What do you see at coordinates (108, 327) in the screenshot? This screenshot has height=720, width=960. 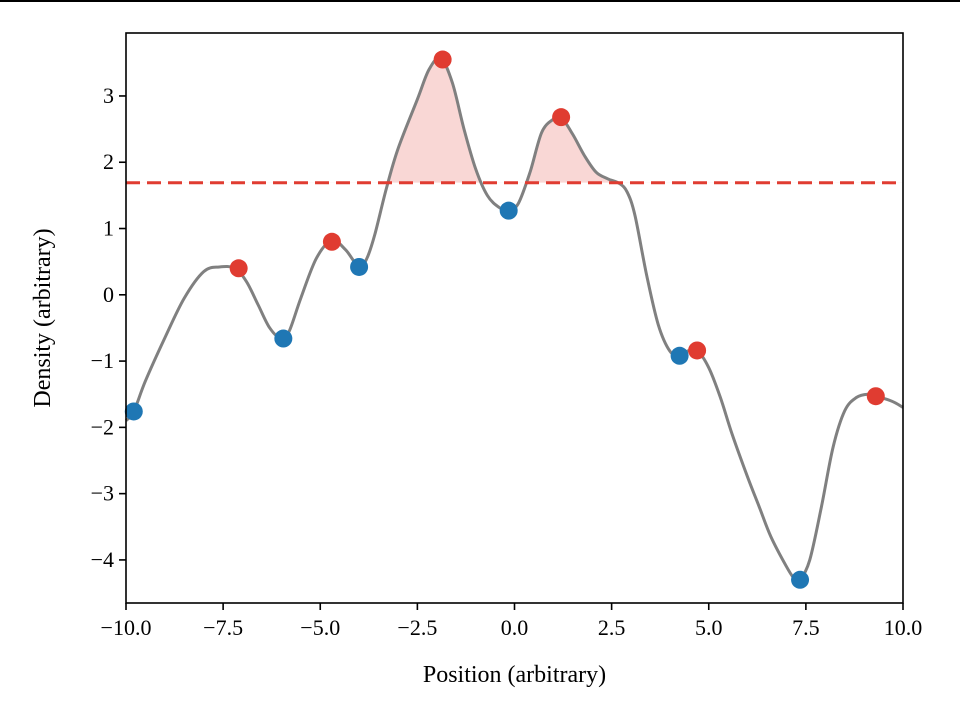 I see `y-axis-ticks: 3 2 1 0 −1 −2 −3 −4` at bounding box center [108, 327].